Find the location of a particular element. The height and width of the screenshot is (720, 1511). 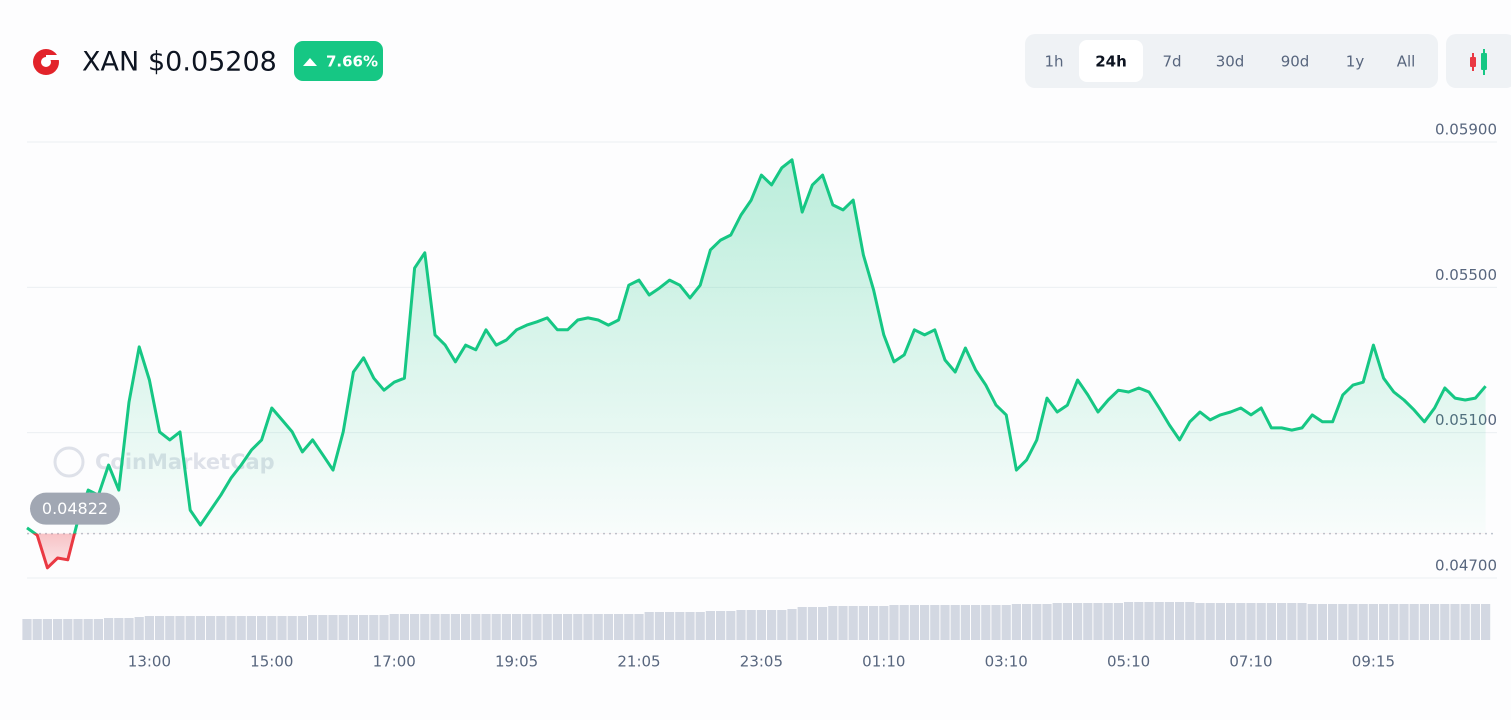

change: 7.66% is located at coordinates (352, 62).